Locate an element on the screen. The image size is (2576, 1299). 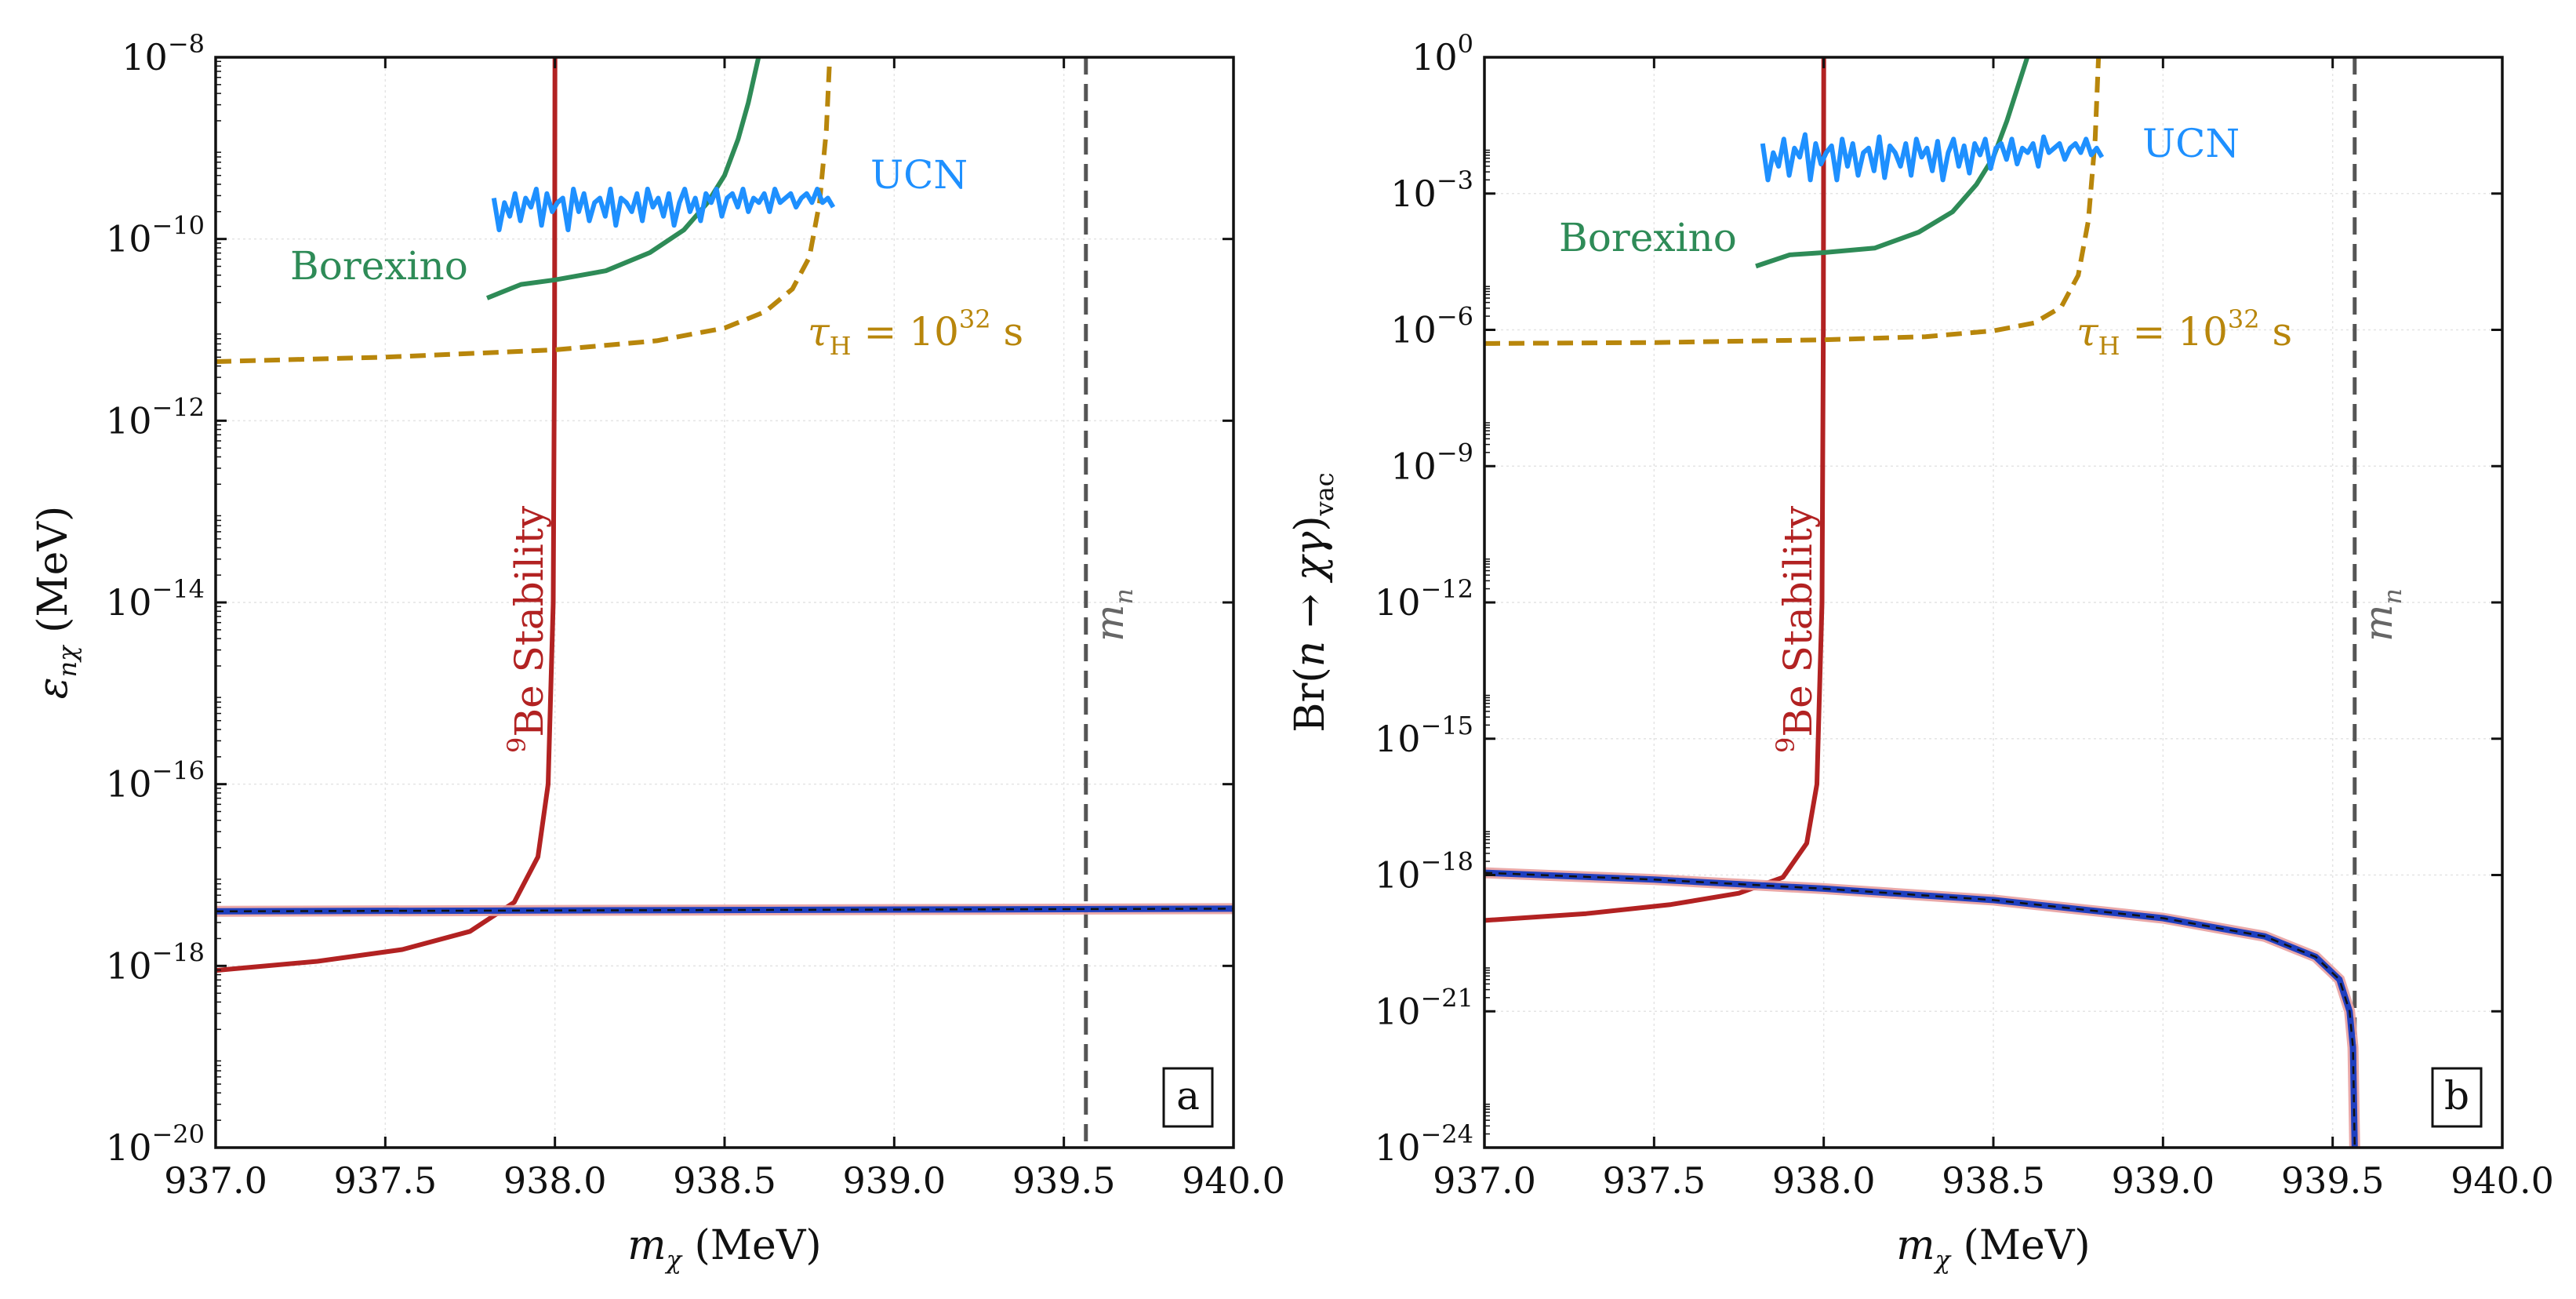
panel-b-series-theory-blue-band-band is located at coordinates (1922, 1007).